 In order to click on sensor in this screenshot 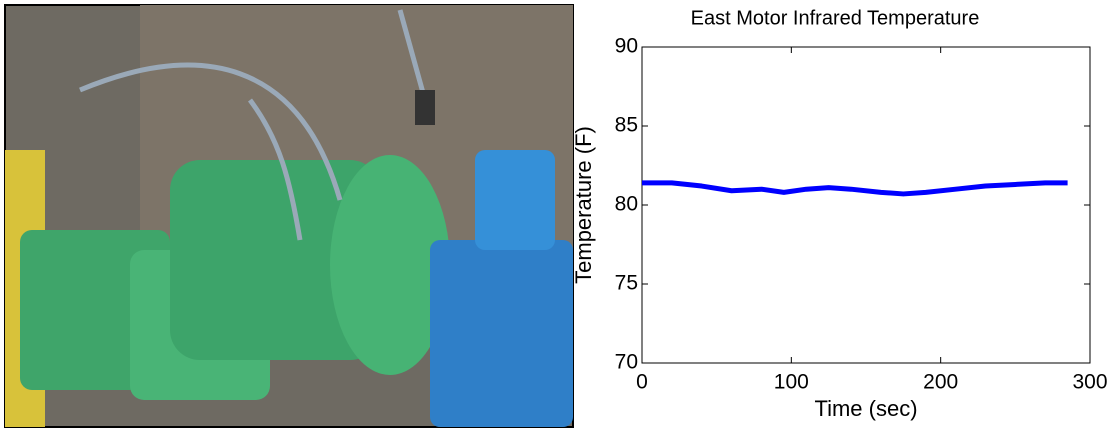, I will do `click(425, 107)`.